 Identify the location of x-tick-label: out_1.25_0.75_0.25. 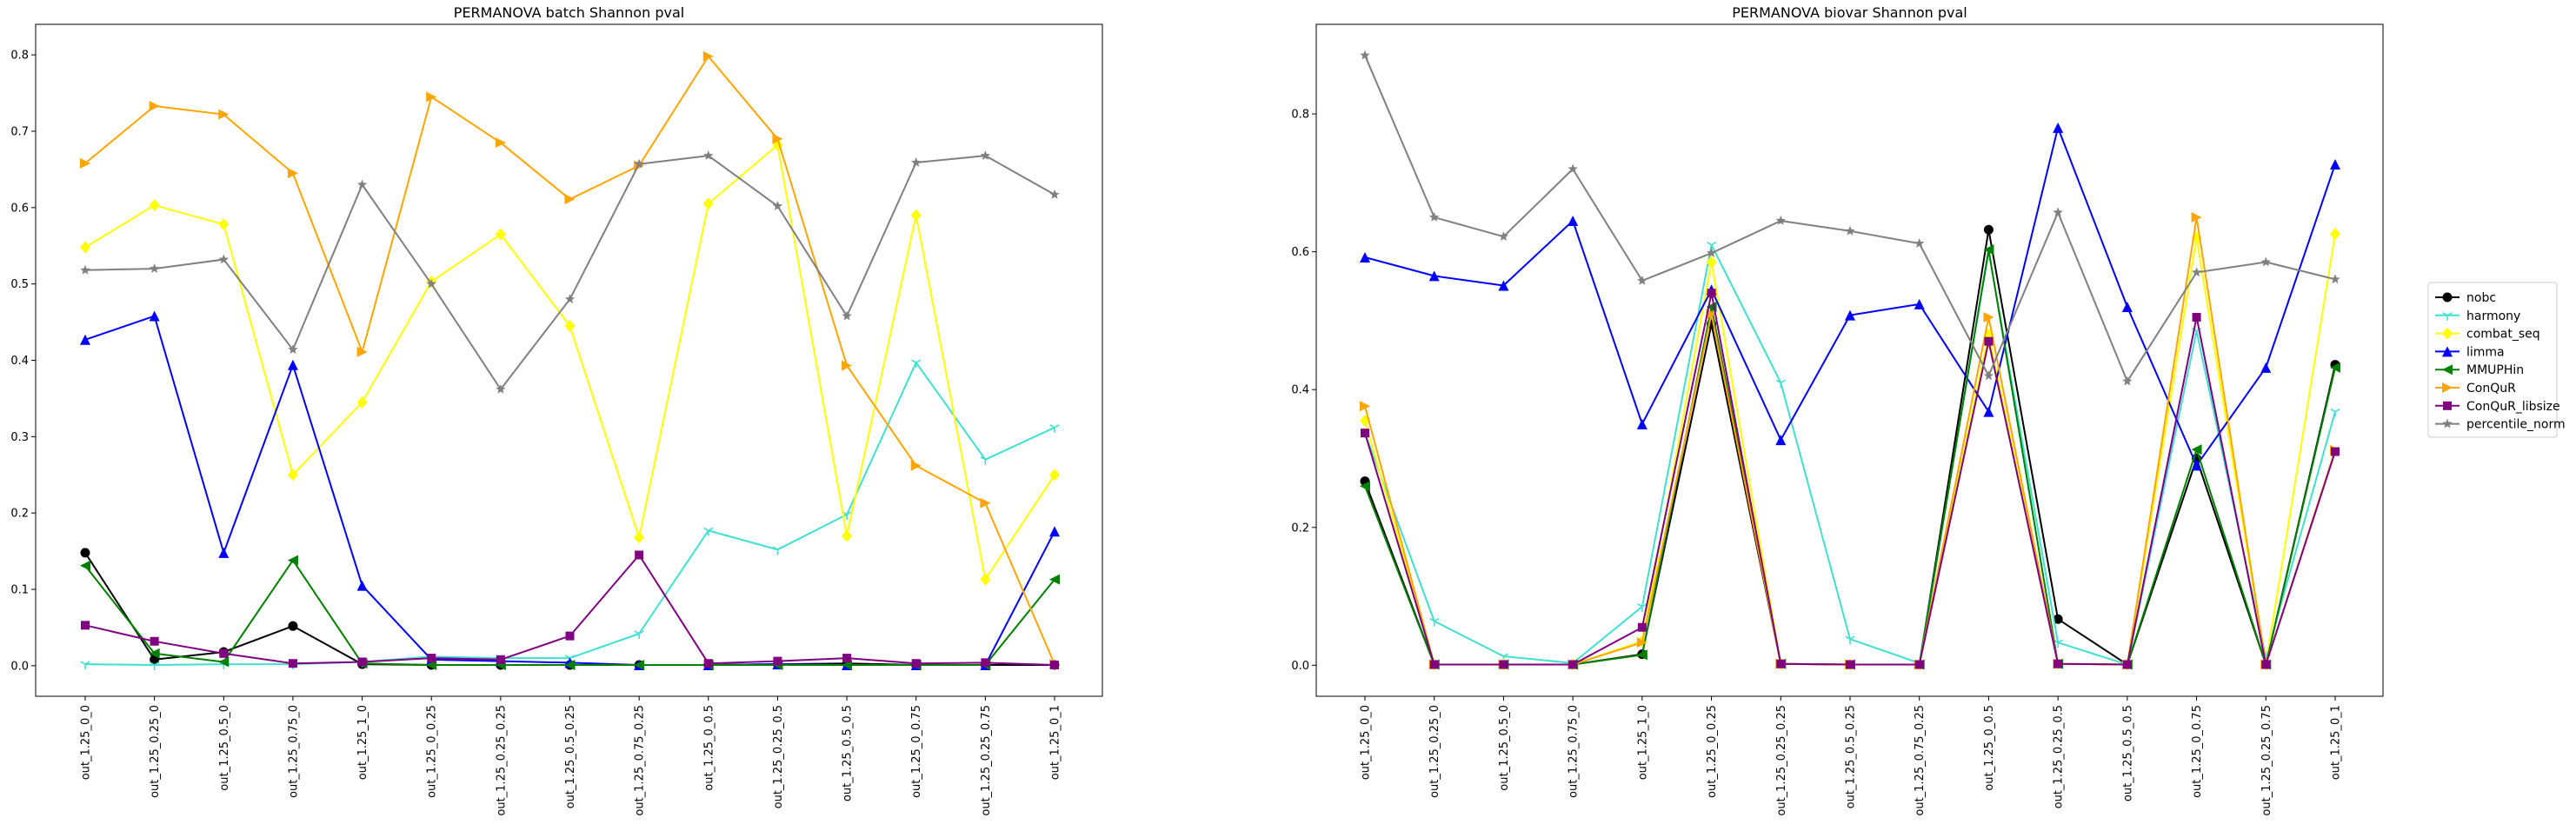
(1920, 760).